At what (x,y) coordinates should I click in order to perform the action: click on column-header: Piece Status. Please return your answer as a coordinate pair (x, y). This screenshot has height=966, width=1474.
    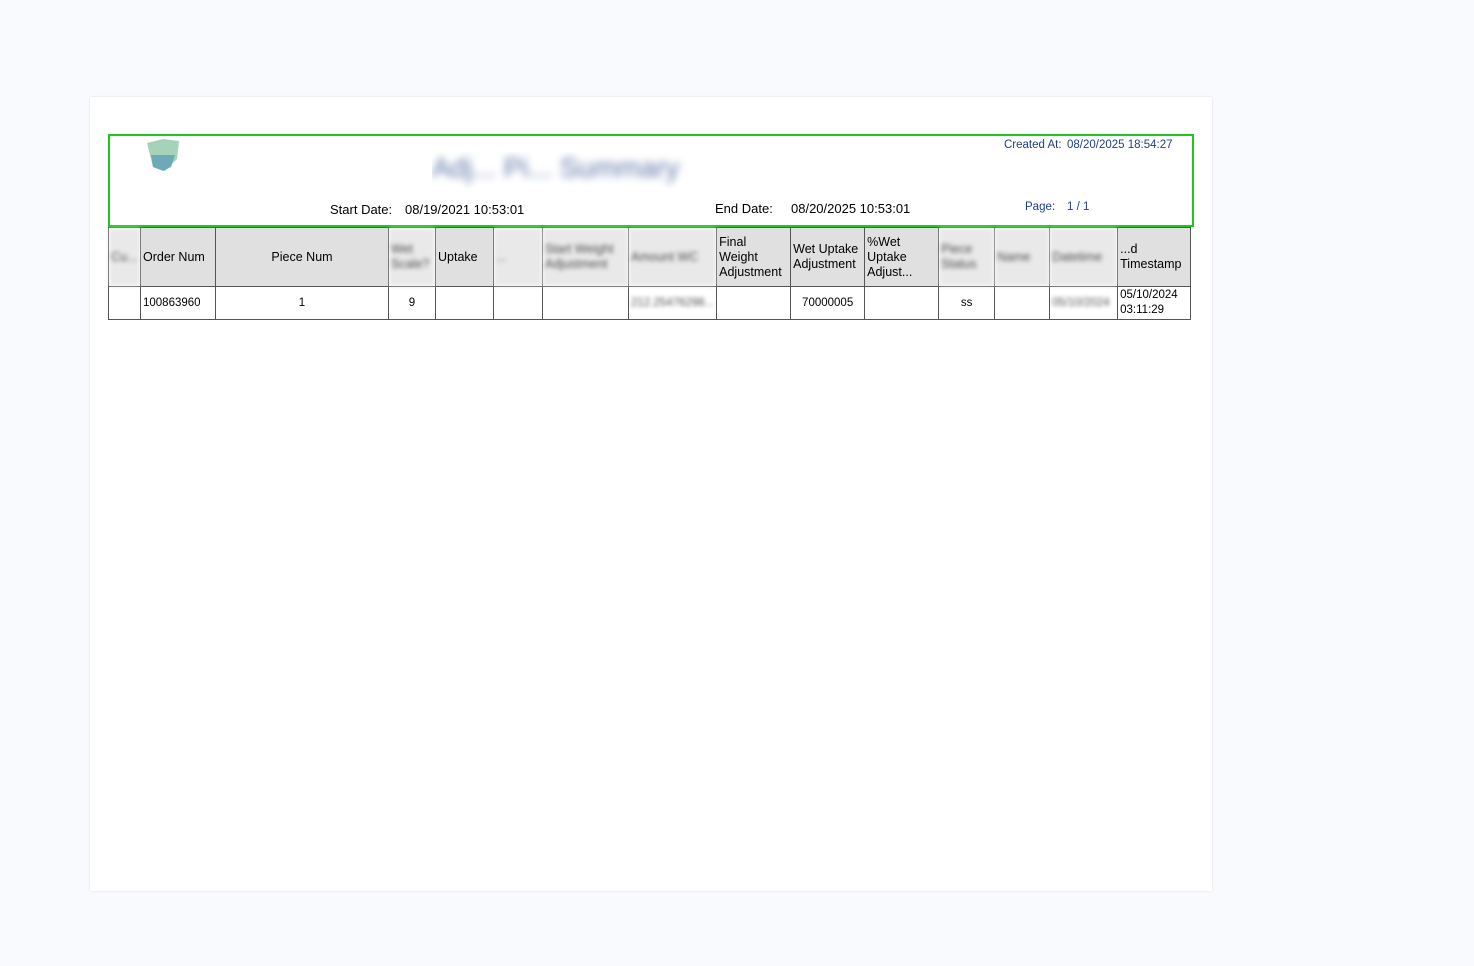
    Looking at the image, I should click on (967, 257).